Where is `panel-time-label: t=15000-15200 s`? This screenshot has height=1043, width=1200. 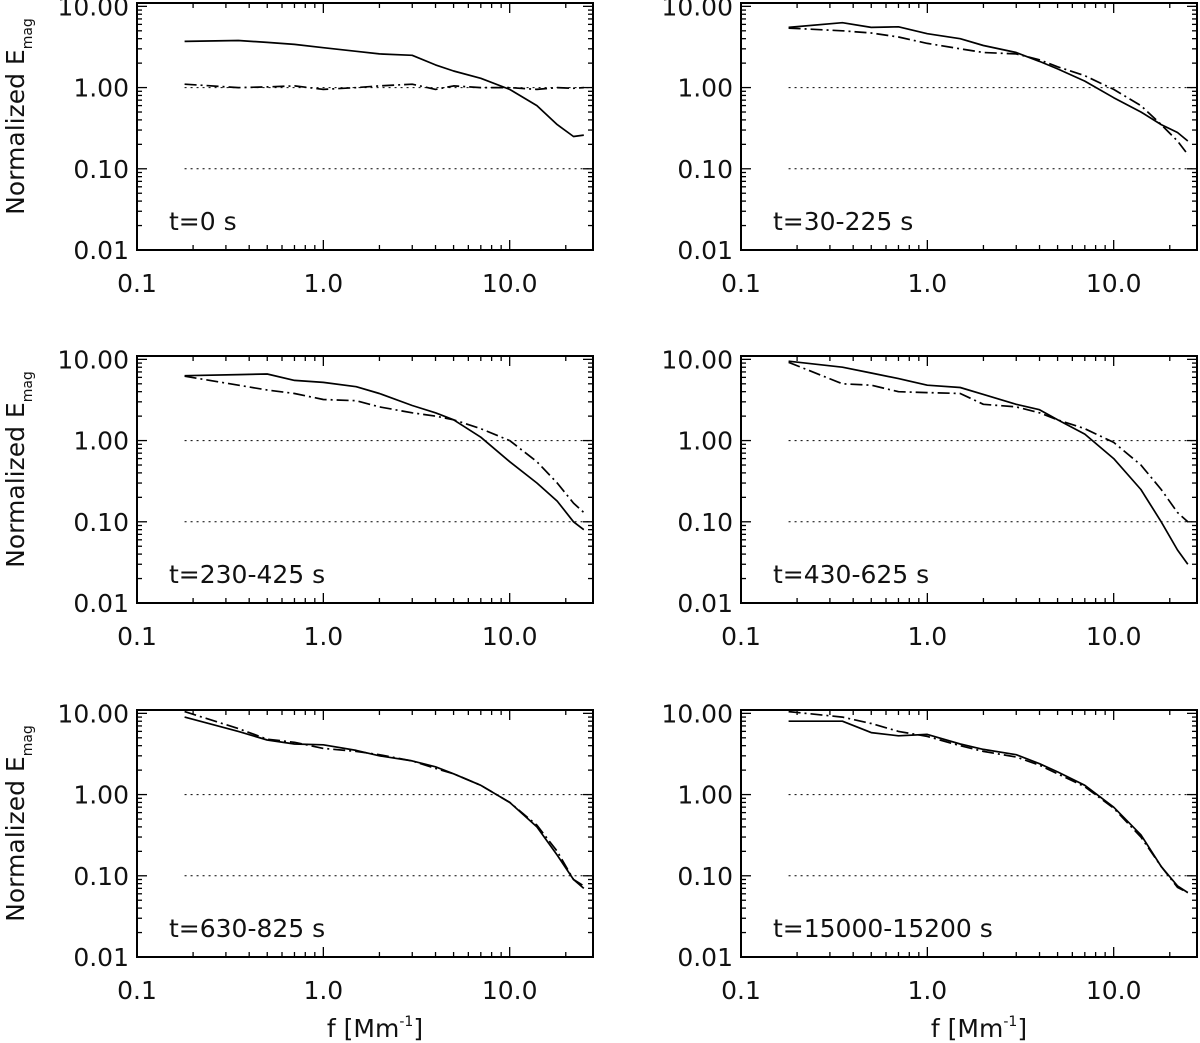
panel-time-label: t=15000-15200 s is located at coordinates (883, 928).